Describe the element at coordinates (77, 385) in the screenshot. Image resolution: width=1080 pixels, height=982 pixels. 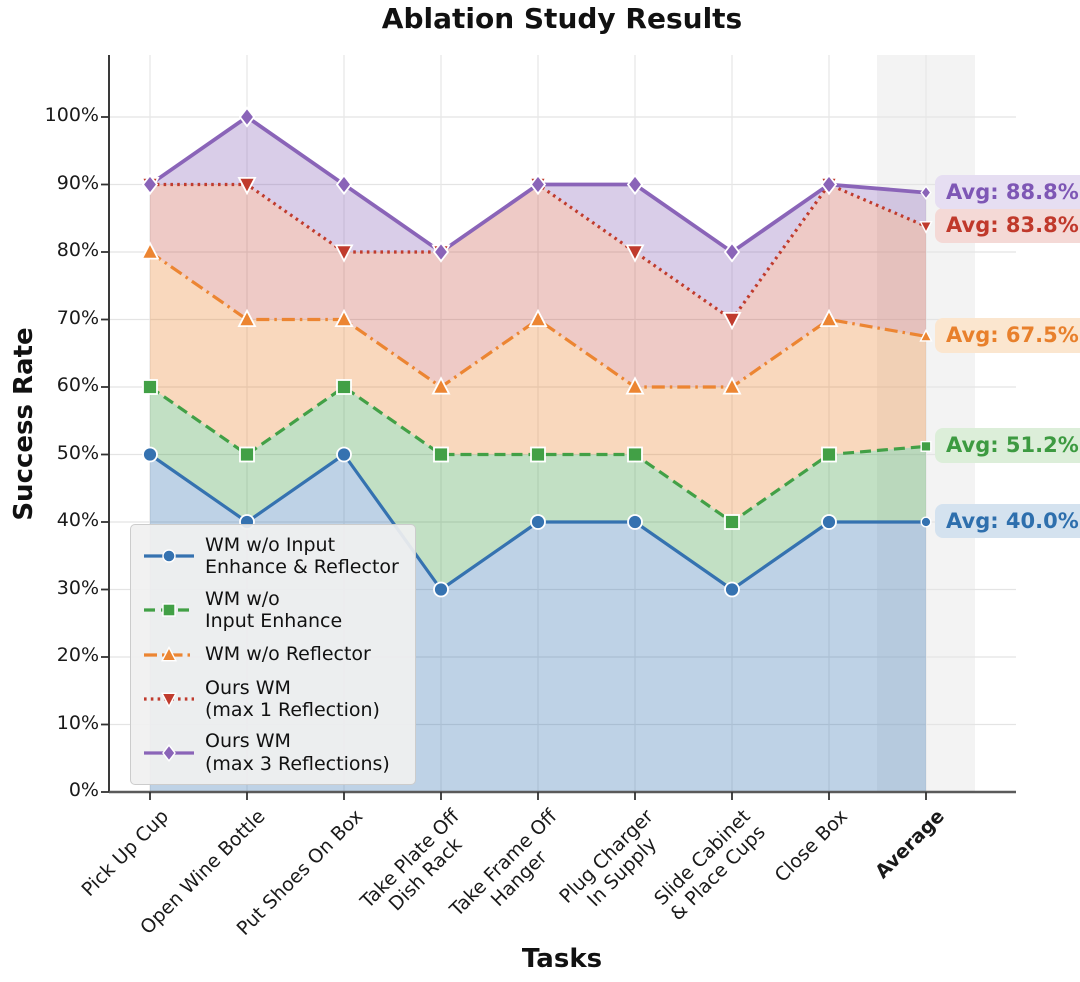
I see `y-tick-label: 60%` at that location.